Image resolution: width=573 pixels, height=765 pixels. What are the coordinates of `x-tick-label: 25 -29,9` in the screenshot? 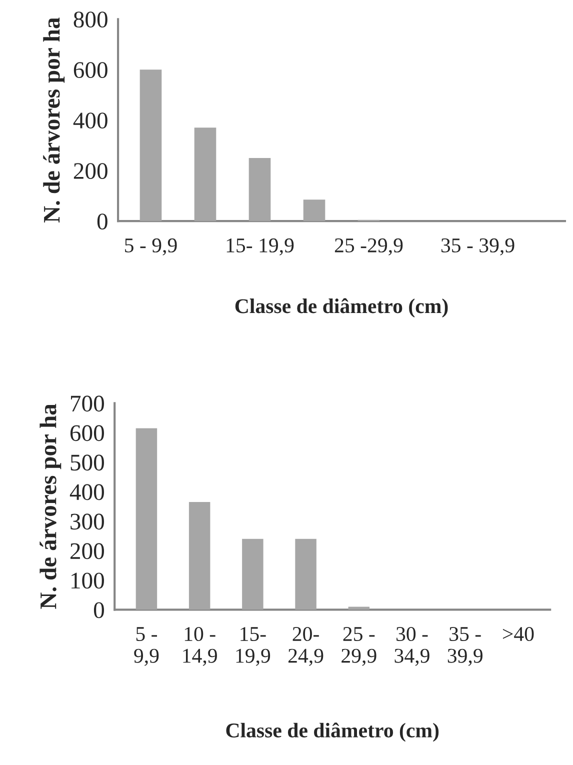 It's located at (368, 247).